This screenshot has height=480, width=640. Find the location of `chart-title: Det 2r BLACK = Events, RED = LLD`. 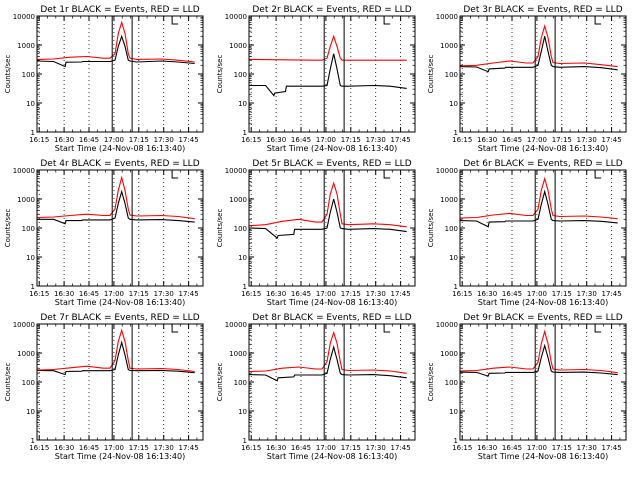

chart-title: Det 2r BLACK = Events, RED = LLD is located at coordinates (331, 10).